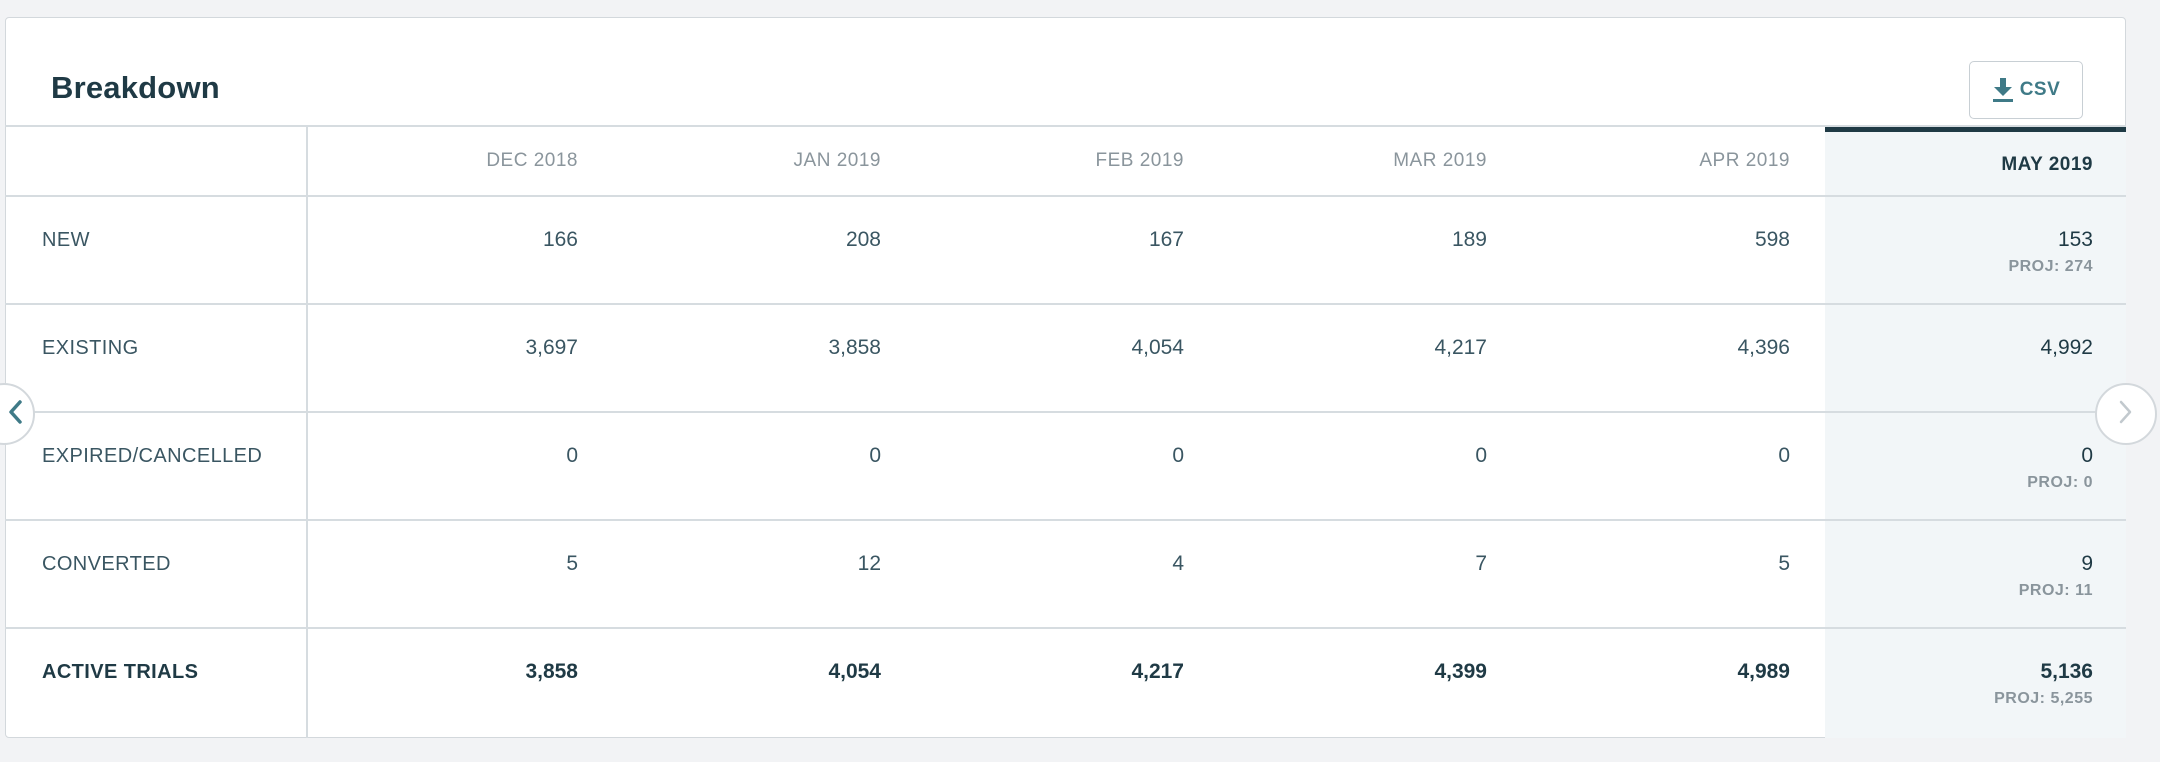 This screenshot has width=2160, height=762. Describe the element at coordinates (2066, 347) in the screenshot. I see `table-cell-current: 4,992` at that location.